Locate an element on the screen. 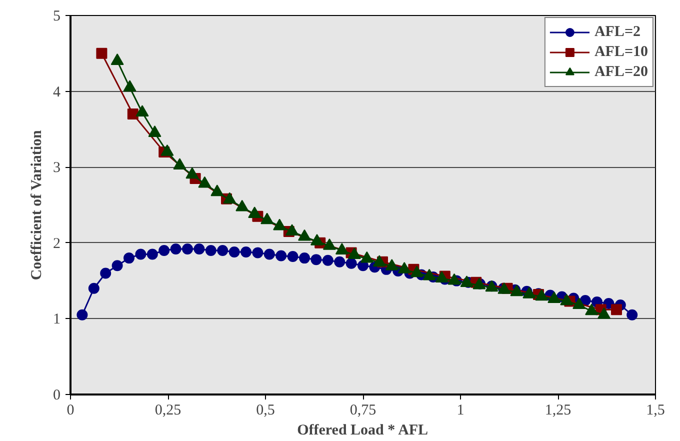 The height and width of the screenshot is (441, 680). x-tick-label: 1 is located at coordinates (460, 410).